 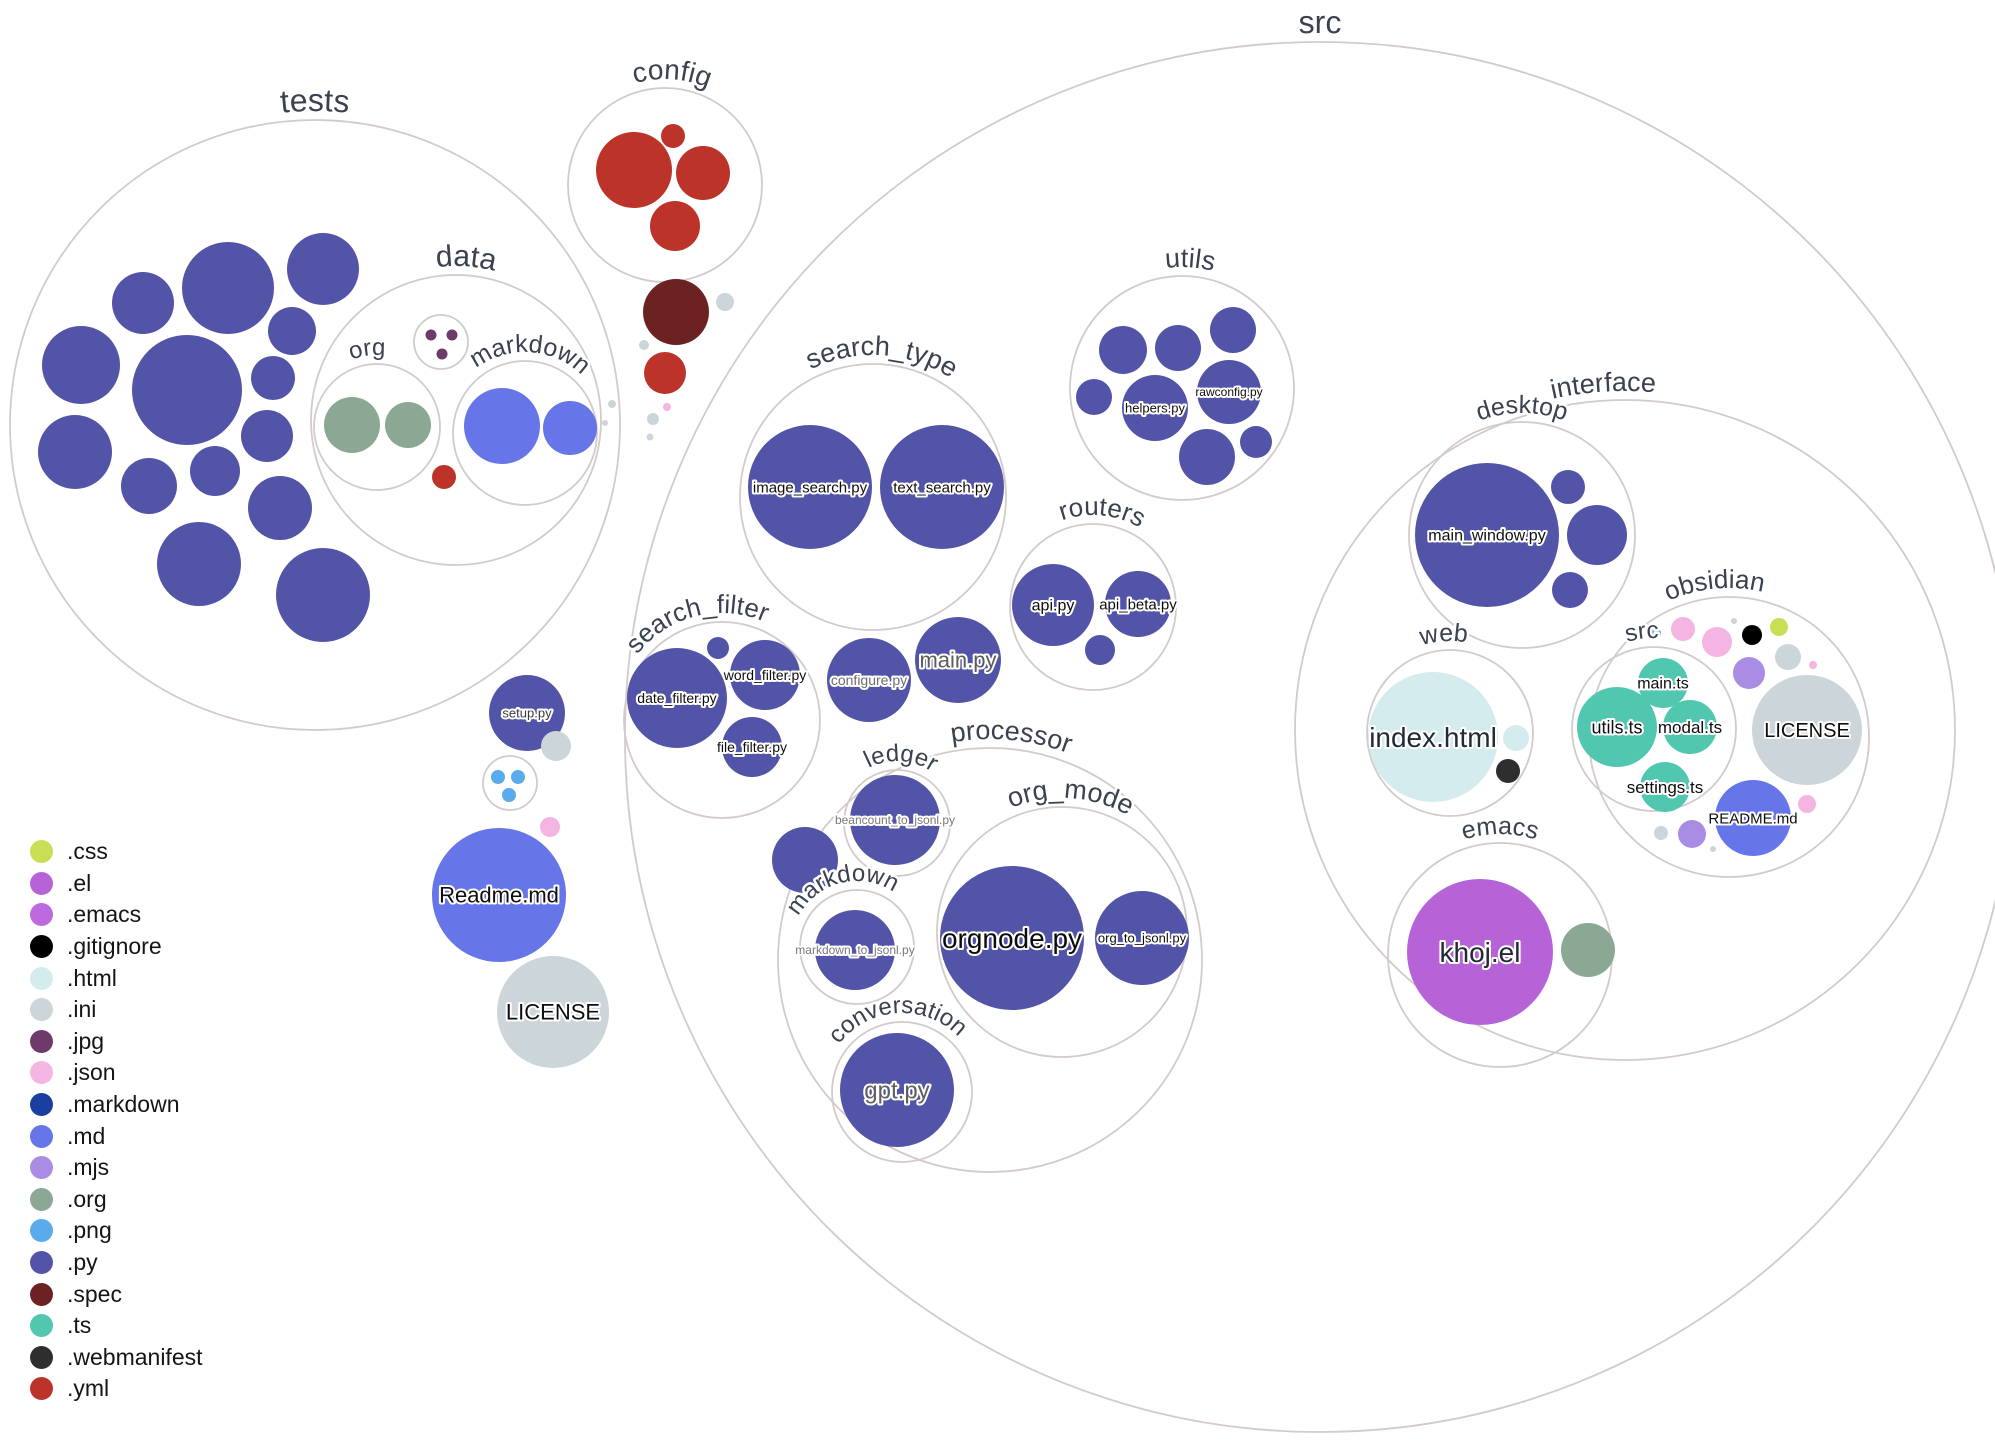 I want to click on file-circle-routers-py-dot, so click(x=1100, y=650).